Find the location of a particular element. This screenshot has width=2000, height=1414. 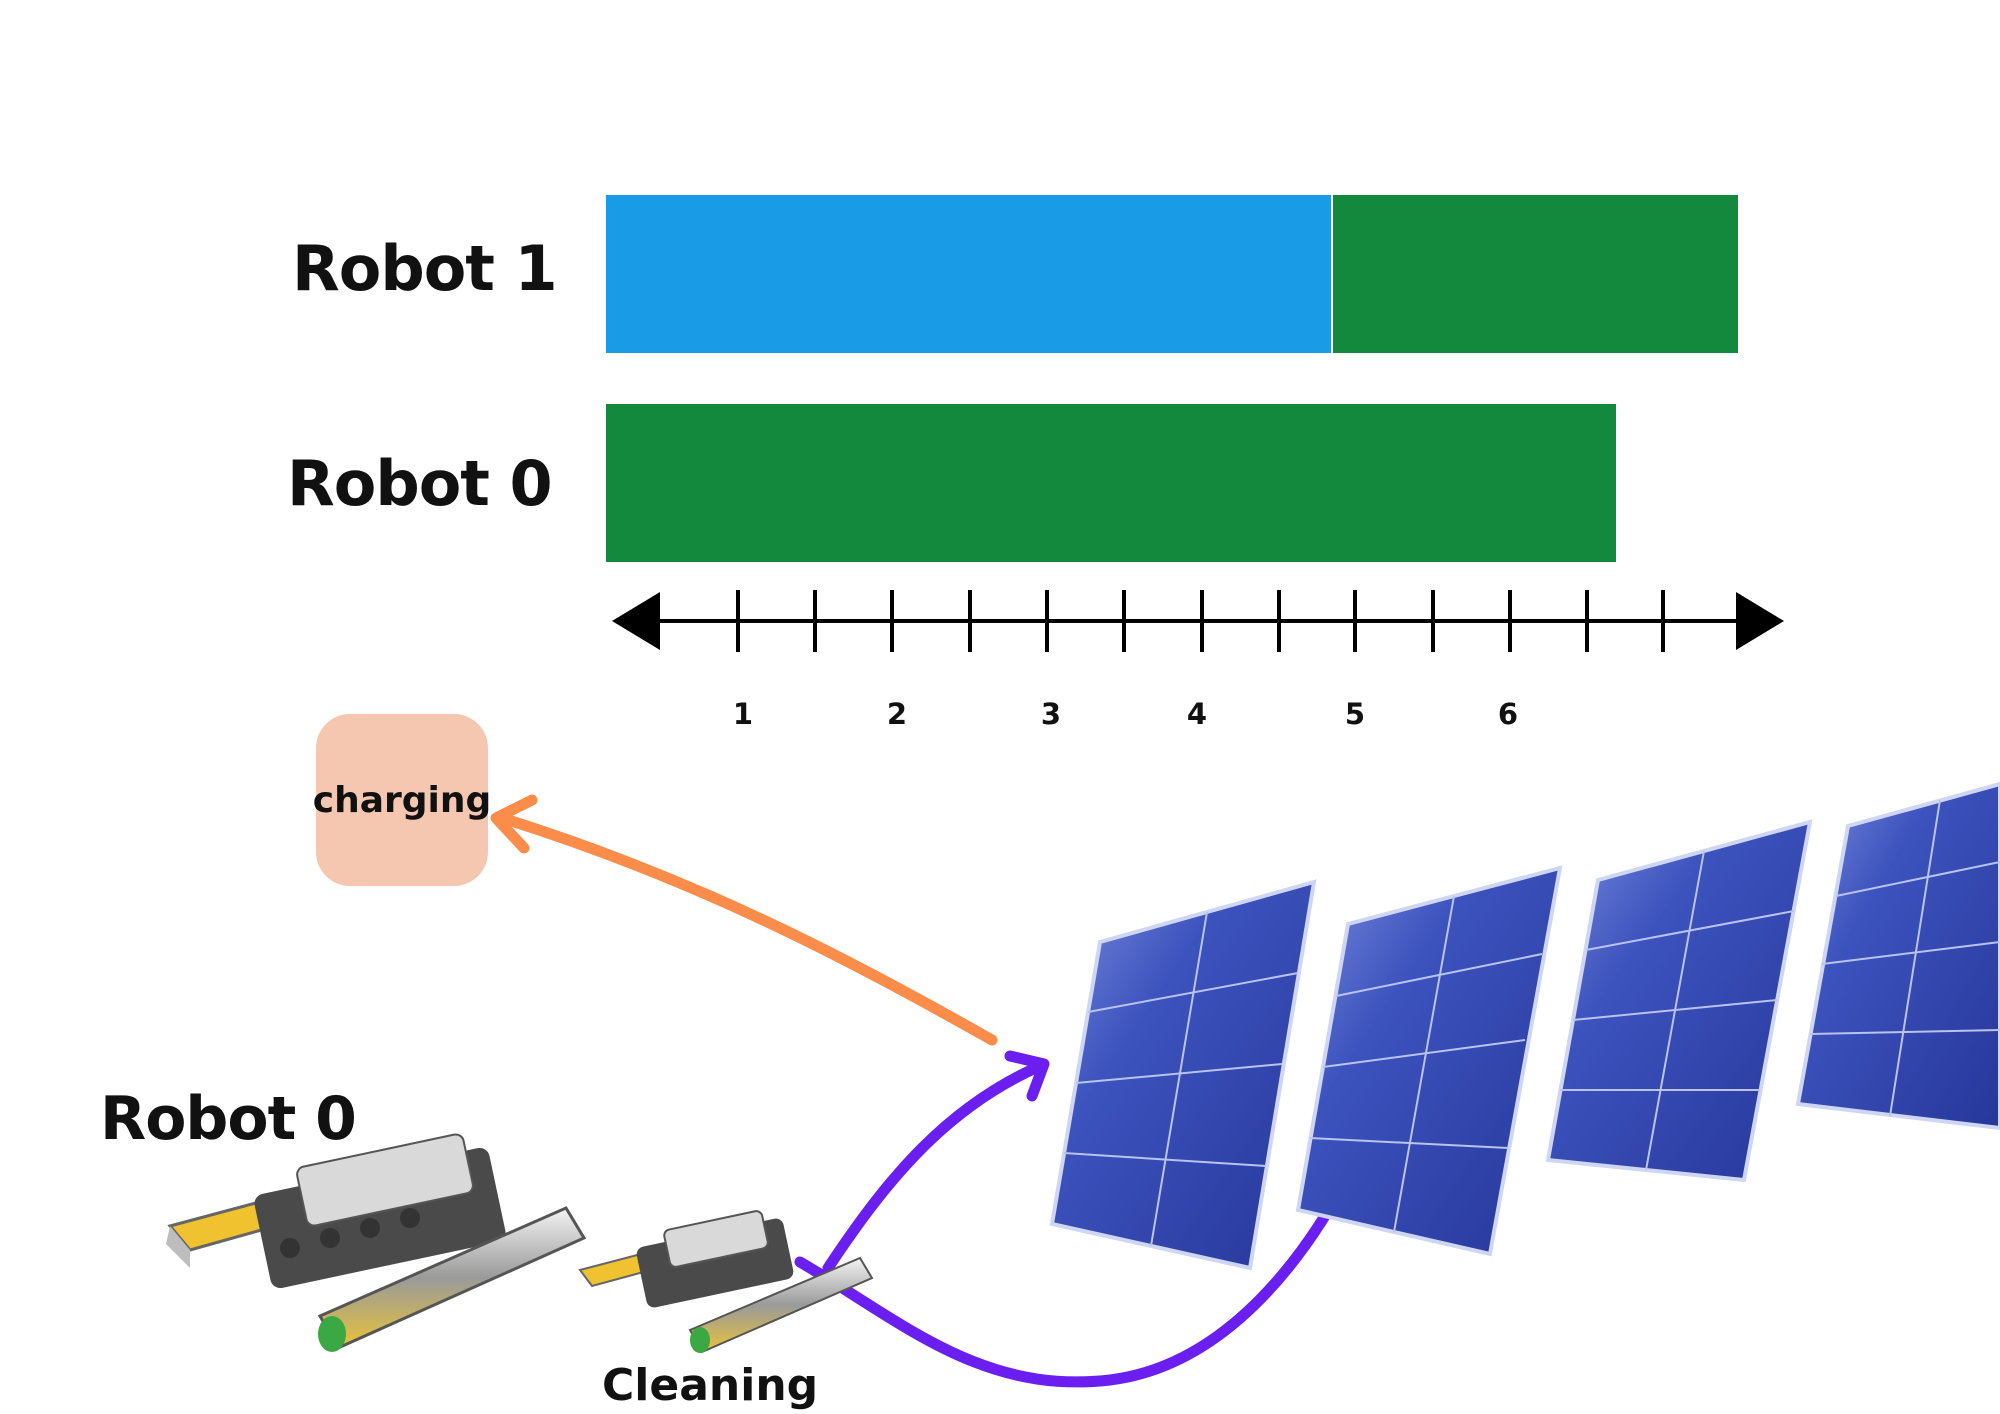

axis-left-arrowhead is located at coordinates (636, 621).